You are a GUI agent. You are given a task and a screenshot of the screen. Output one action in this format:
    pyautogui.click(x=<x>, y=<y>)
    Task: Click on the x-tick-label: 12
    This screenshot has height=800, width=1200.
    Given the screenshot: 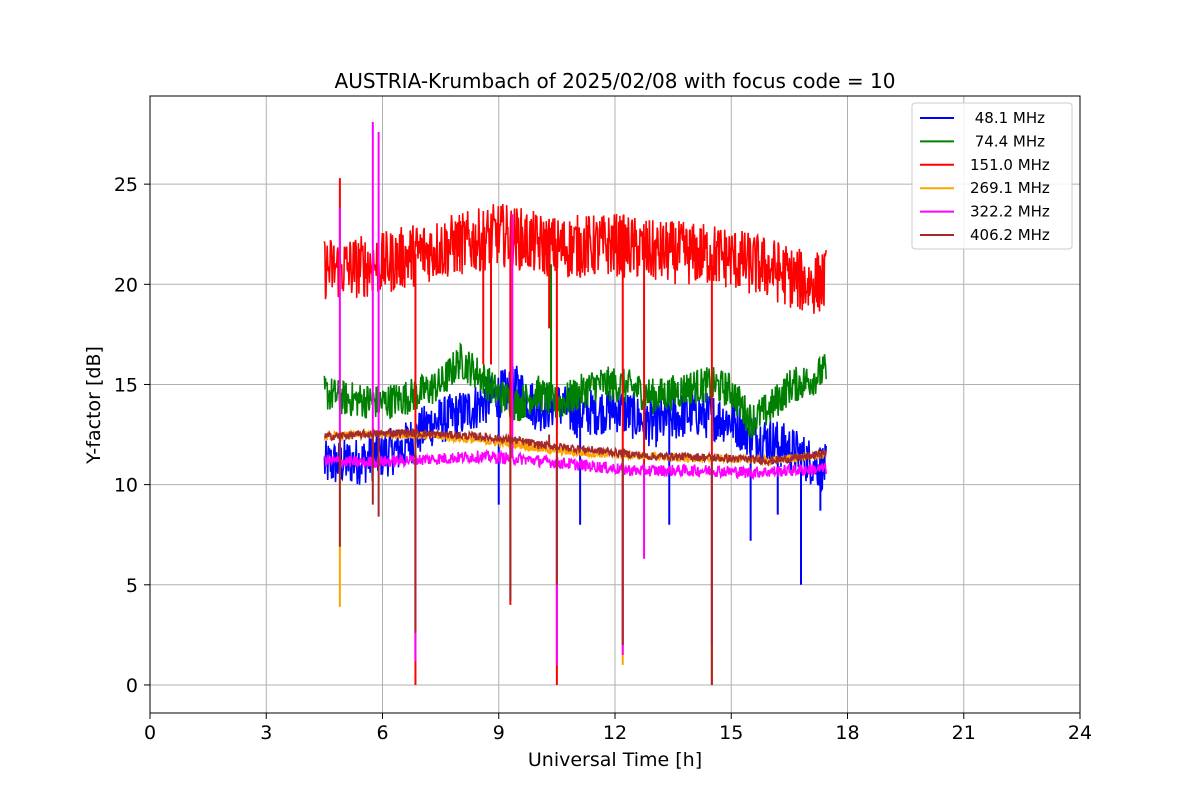 What is the action you would take?
    pyautogui.click(x=615, y=733)
    